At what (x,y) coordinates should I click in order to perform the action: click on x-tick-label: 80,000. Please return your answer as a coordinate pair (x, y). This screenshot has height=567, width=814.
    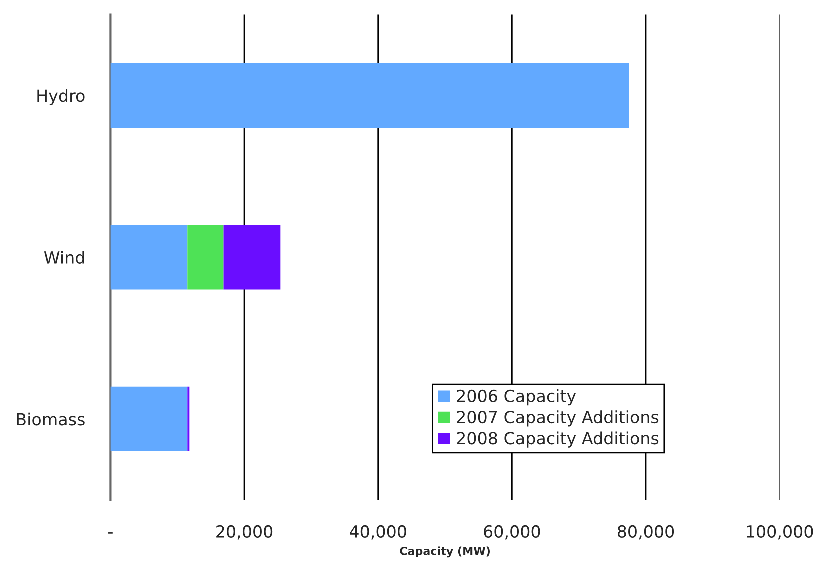
    Looking at the image, I should click on (646, 532).